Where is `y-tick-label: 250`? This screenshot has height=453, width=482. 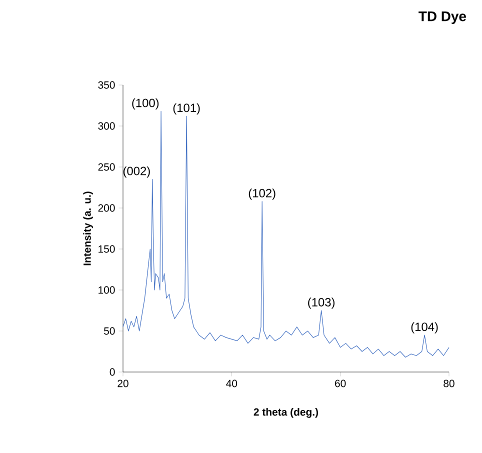
y-tick-label: 250 is located at coordinates (106, 167).